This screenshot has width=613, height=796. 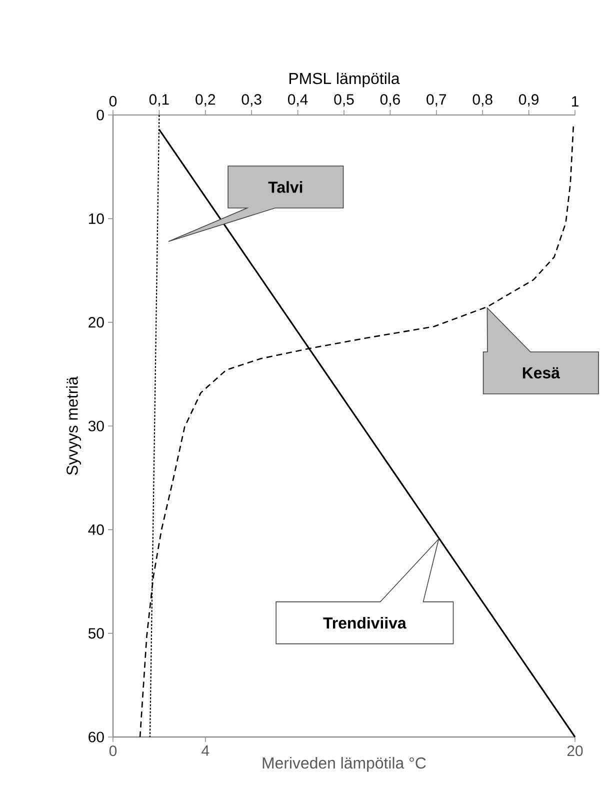 What do you see at coordinates (344, 764) in the screenshot?
I see `x-axis-title: Meriveden lämpötila °C` at bounding box center [344, 764].